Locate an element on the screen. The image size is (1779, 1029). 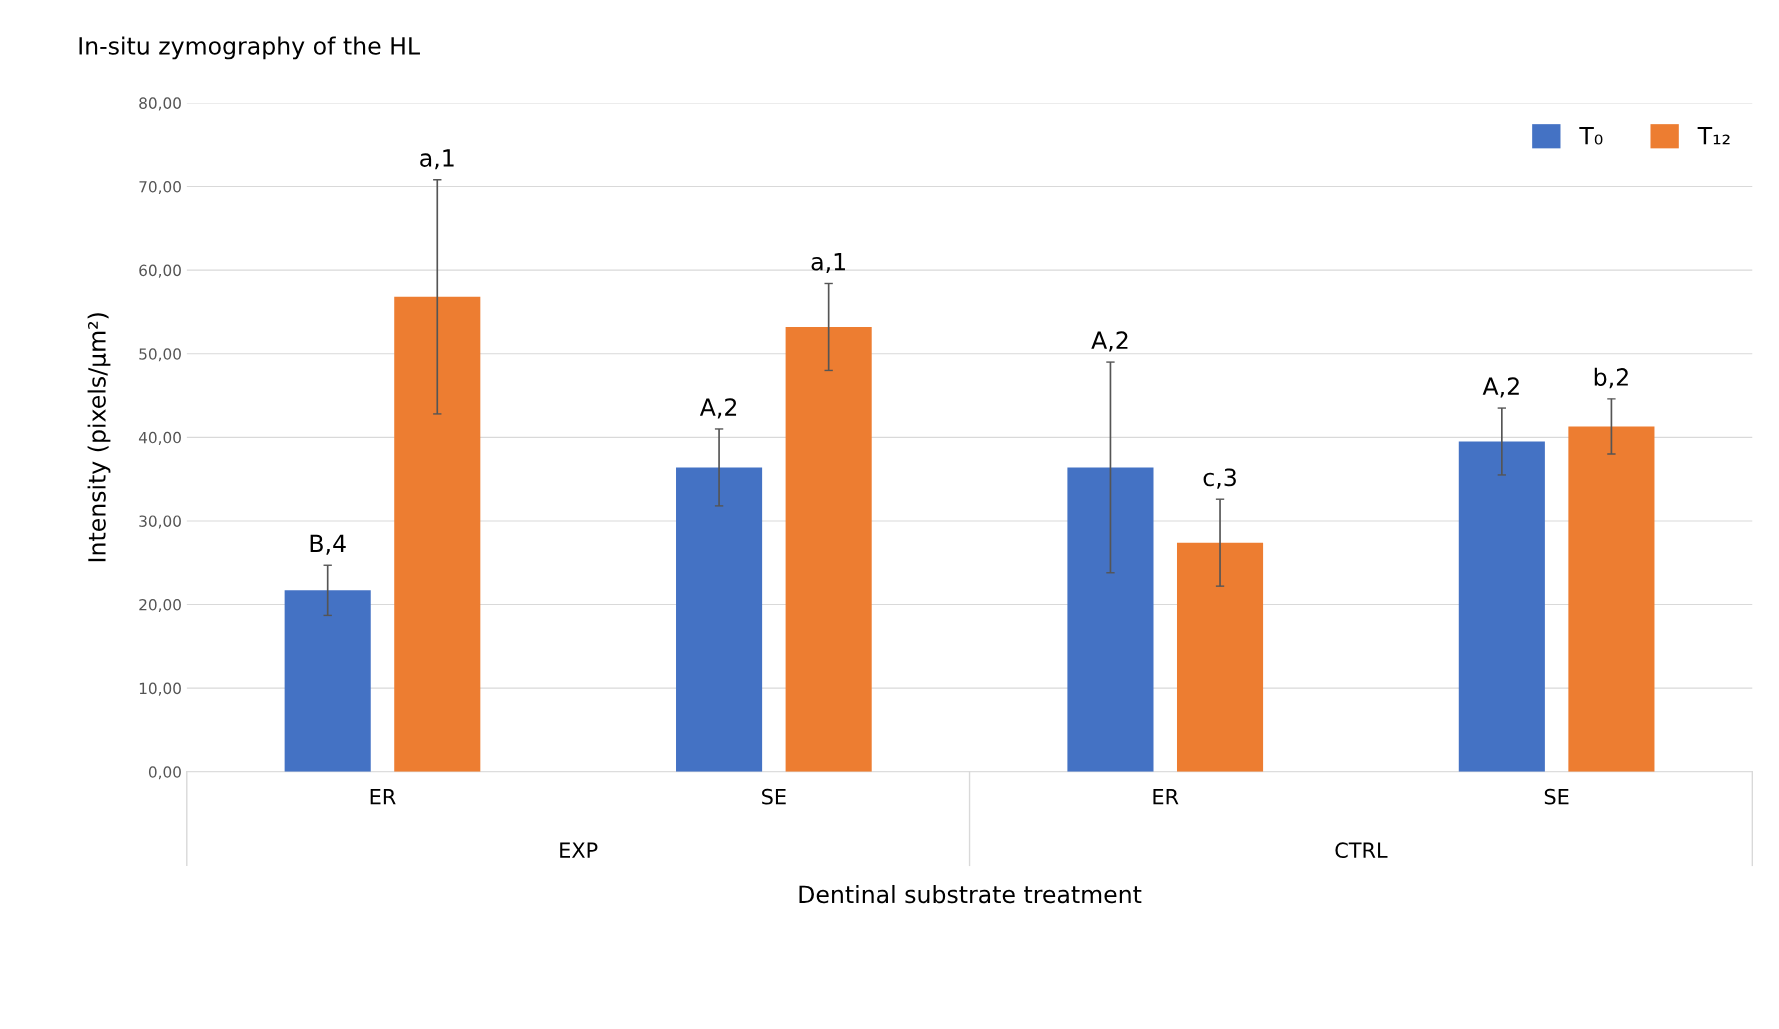
x-axis-title: Dentinal substrate treatment is located at coordinates (970, 894).